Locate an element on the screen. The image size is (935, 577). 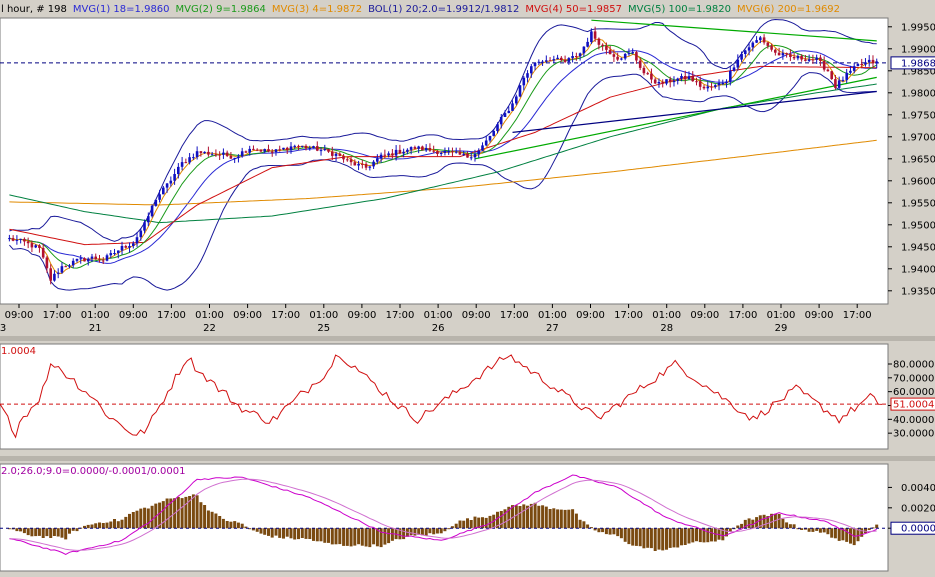
x-date-label: 3 is located at coordinates (3, 328).